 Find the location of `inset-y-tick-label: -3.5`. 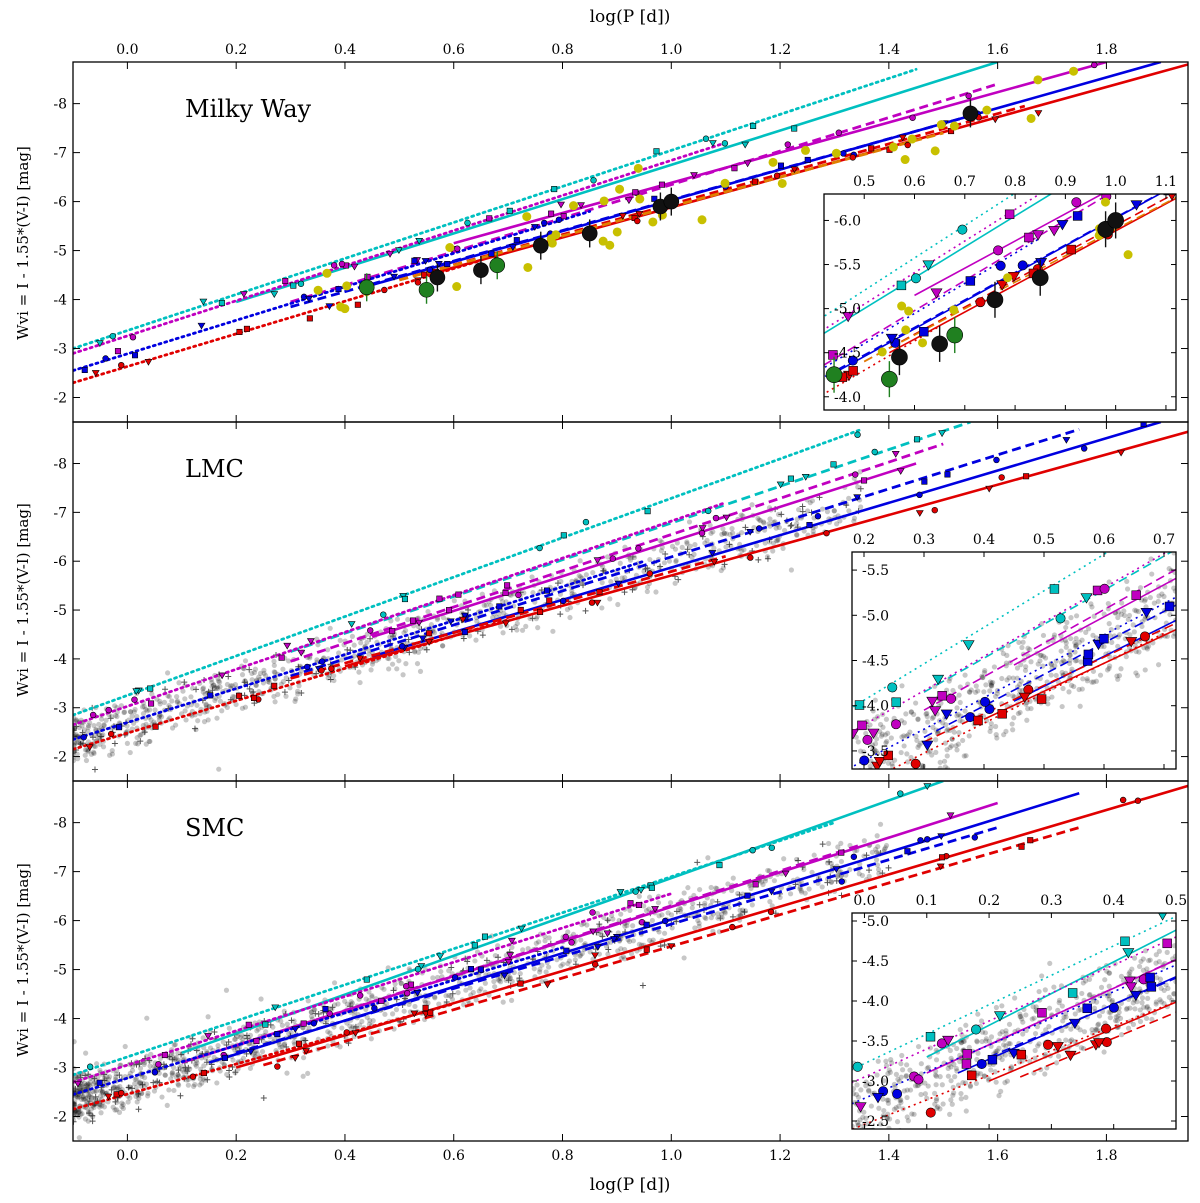

inset-y-tick-label: -3.5 is located at coordinates (875, 1042).